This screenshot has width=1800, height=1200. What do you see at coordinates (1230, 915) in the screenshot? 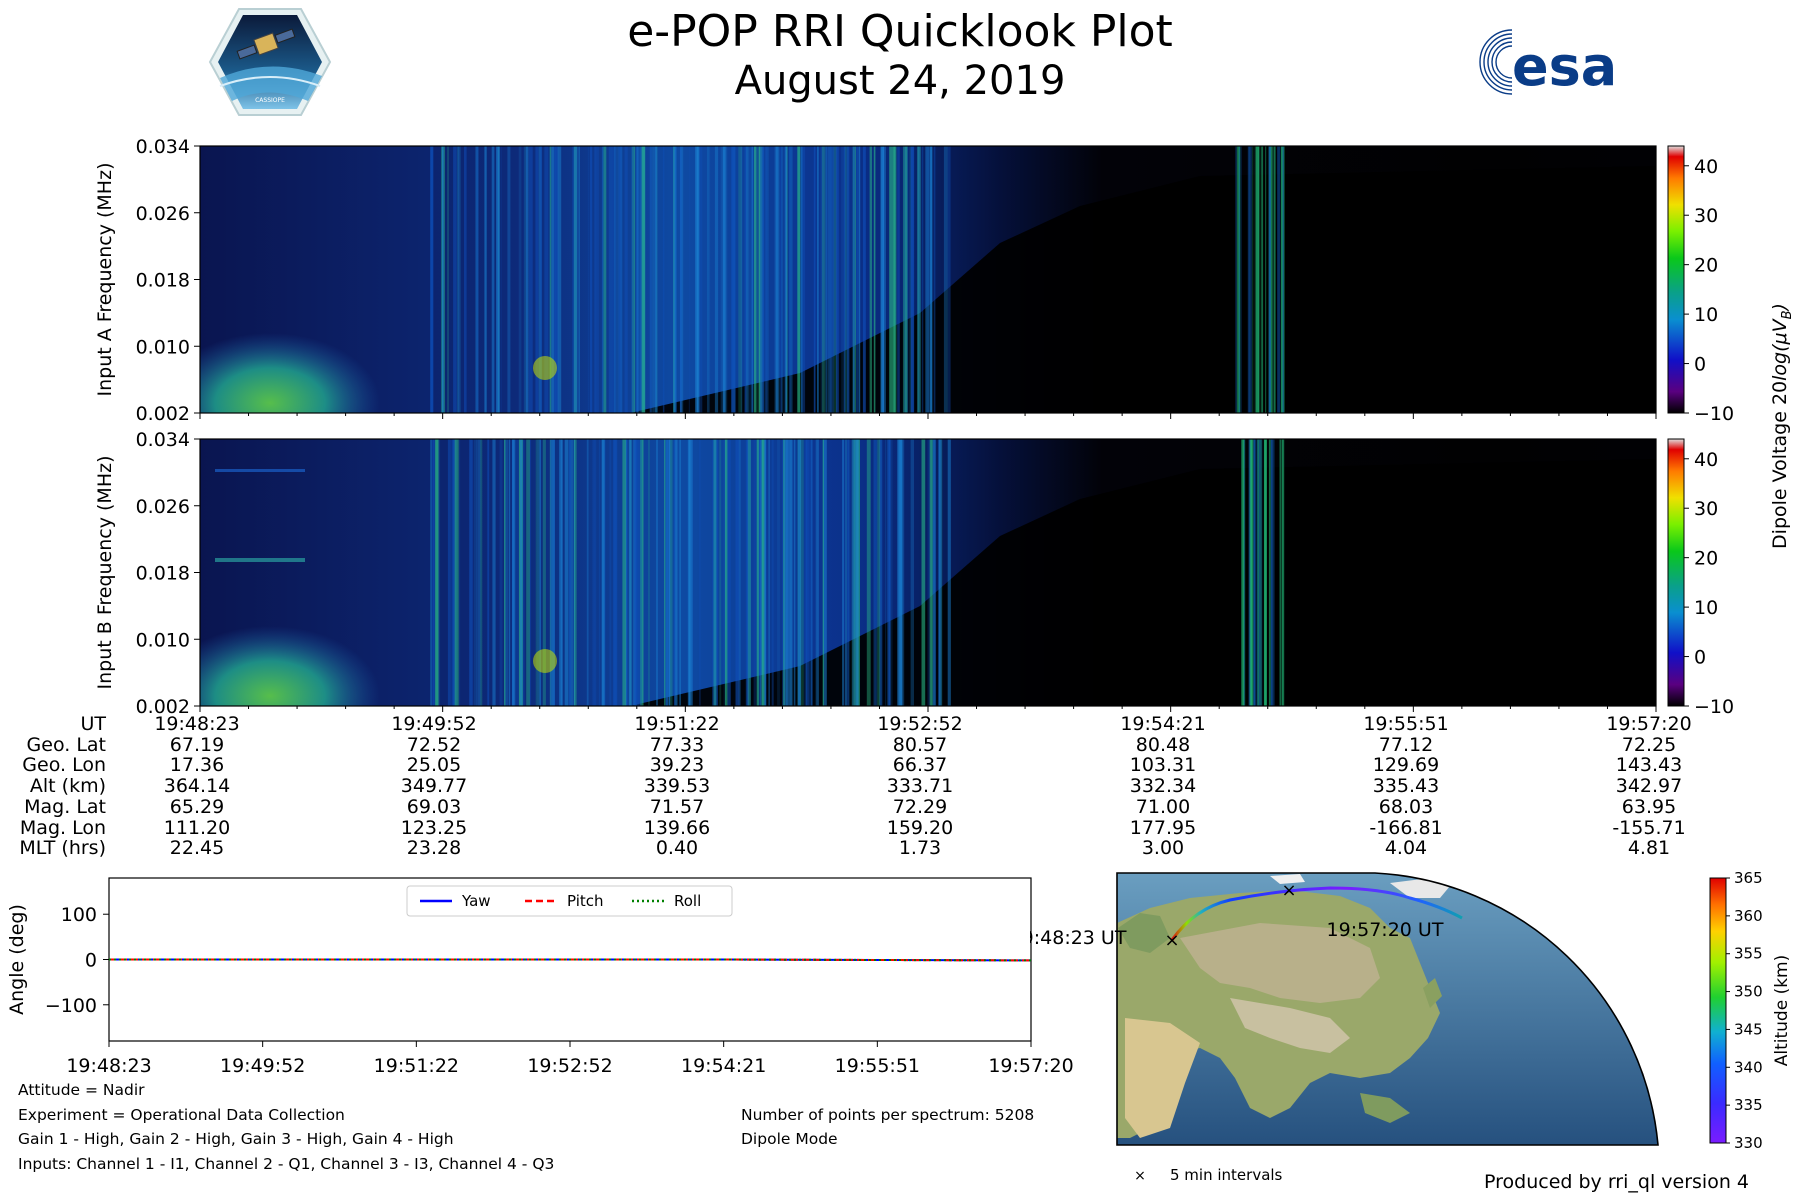
I see `orbit-markers: × ×` at bounding box center [1230, 915].